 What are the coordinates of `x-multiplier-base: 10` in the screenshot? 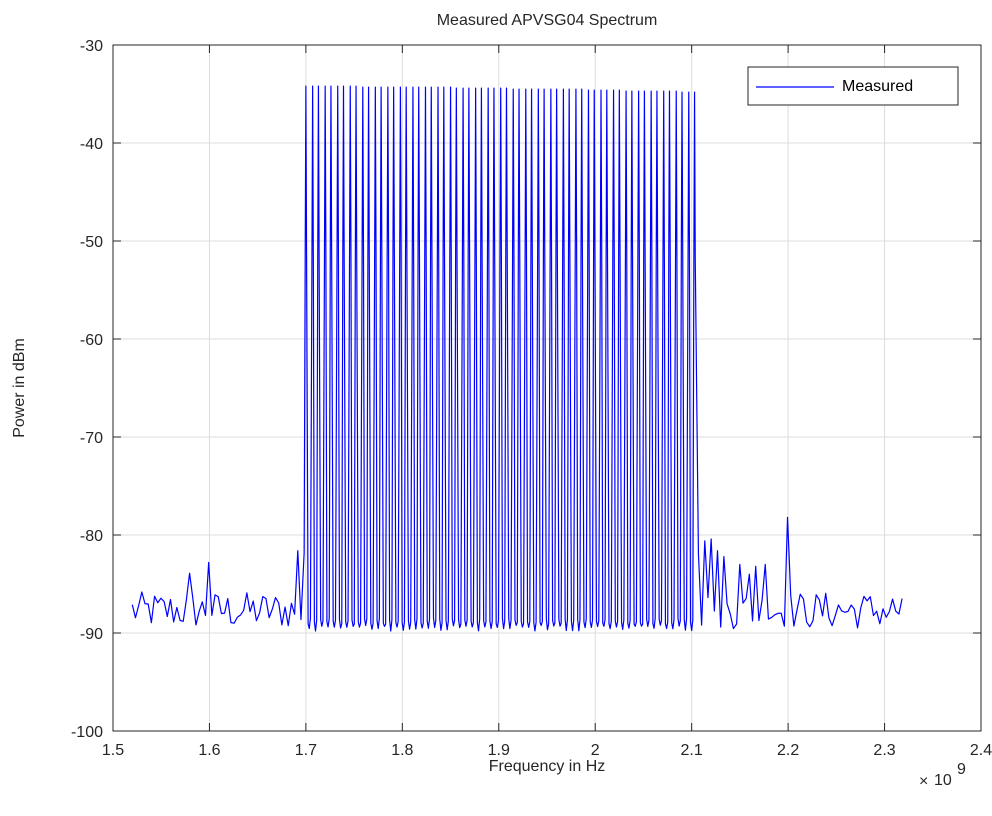 It's located at (943, 780).